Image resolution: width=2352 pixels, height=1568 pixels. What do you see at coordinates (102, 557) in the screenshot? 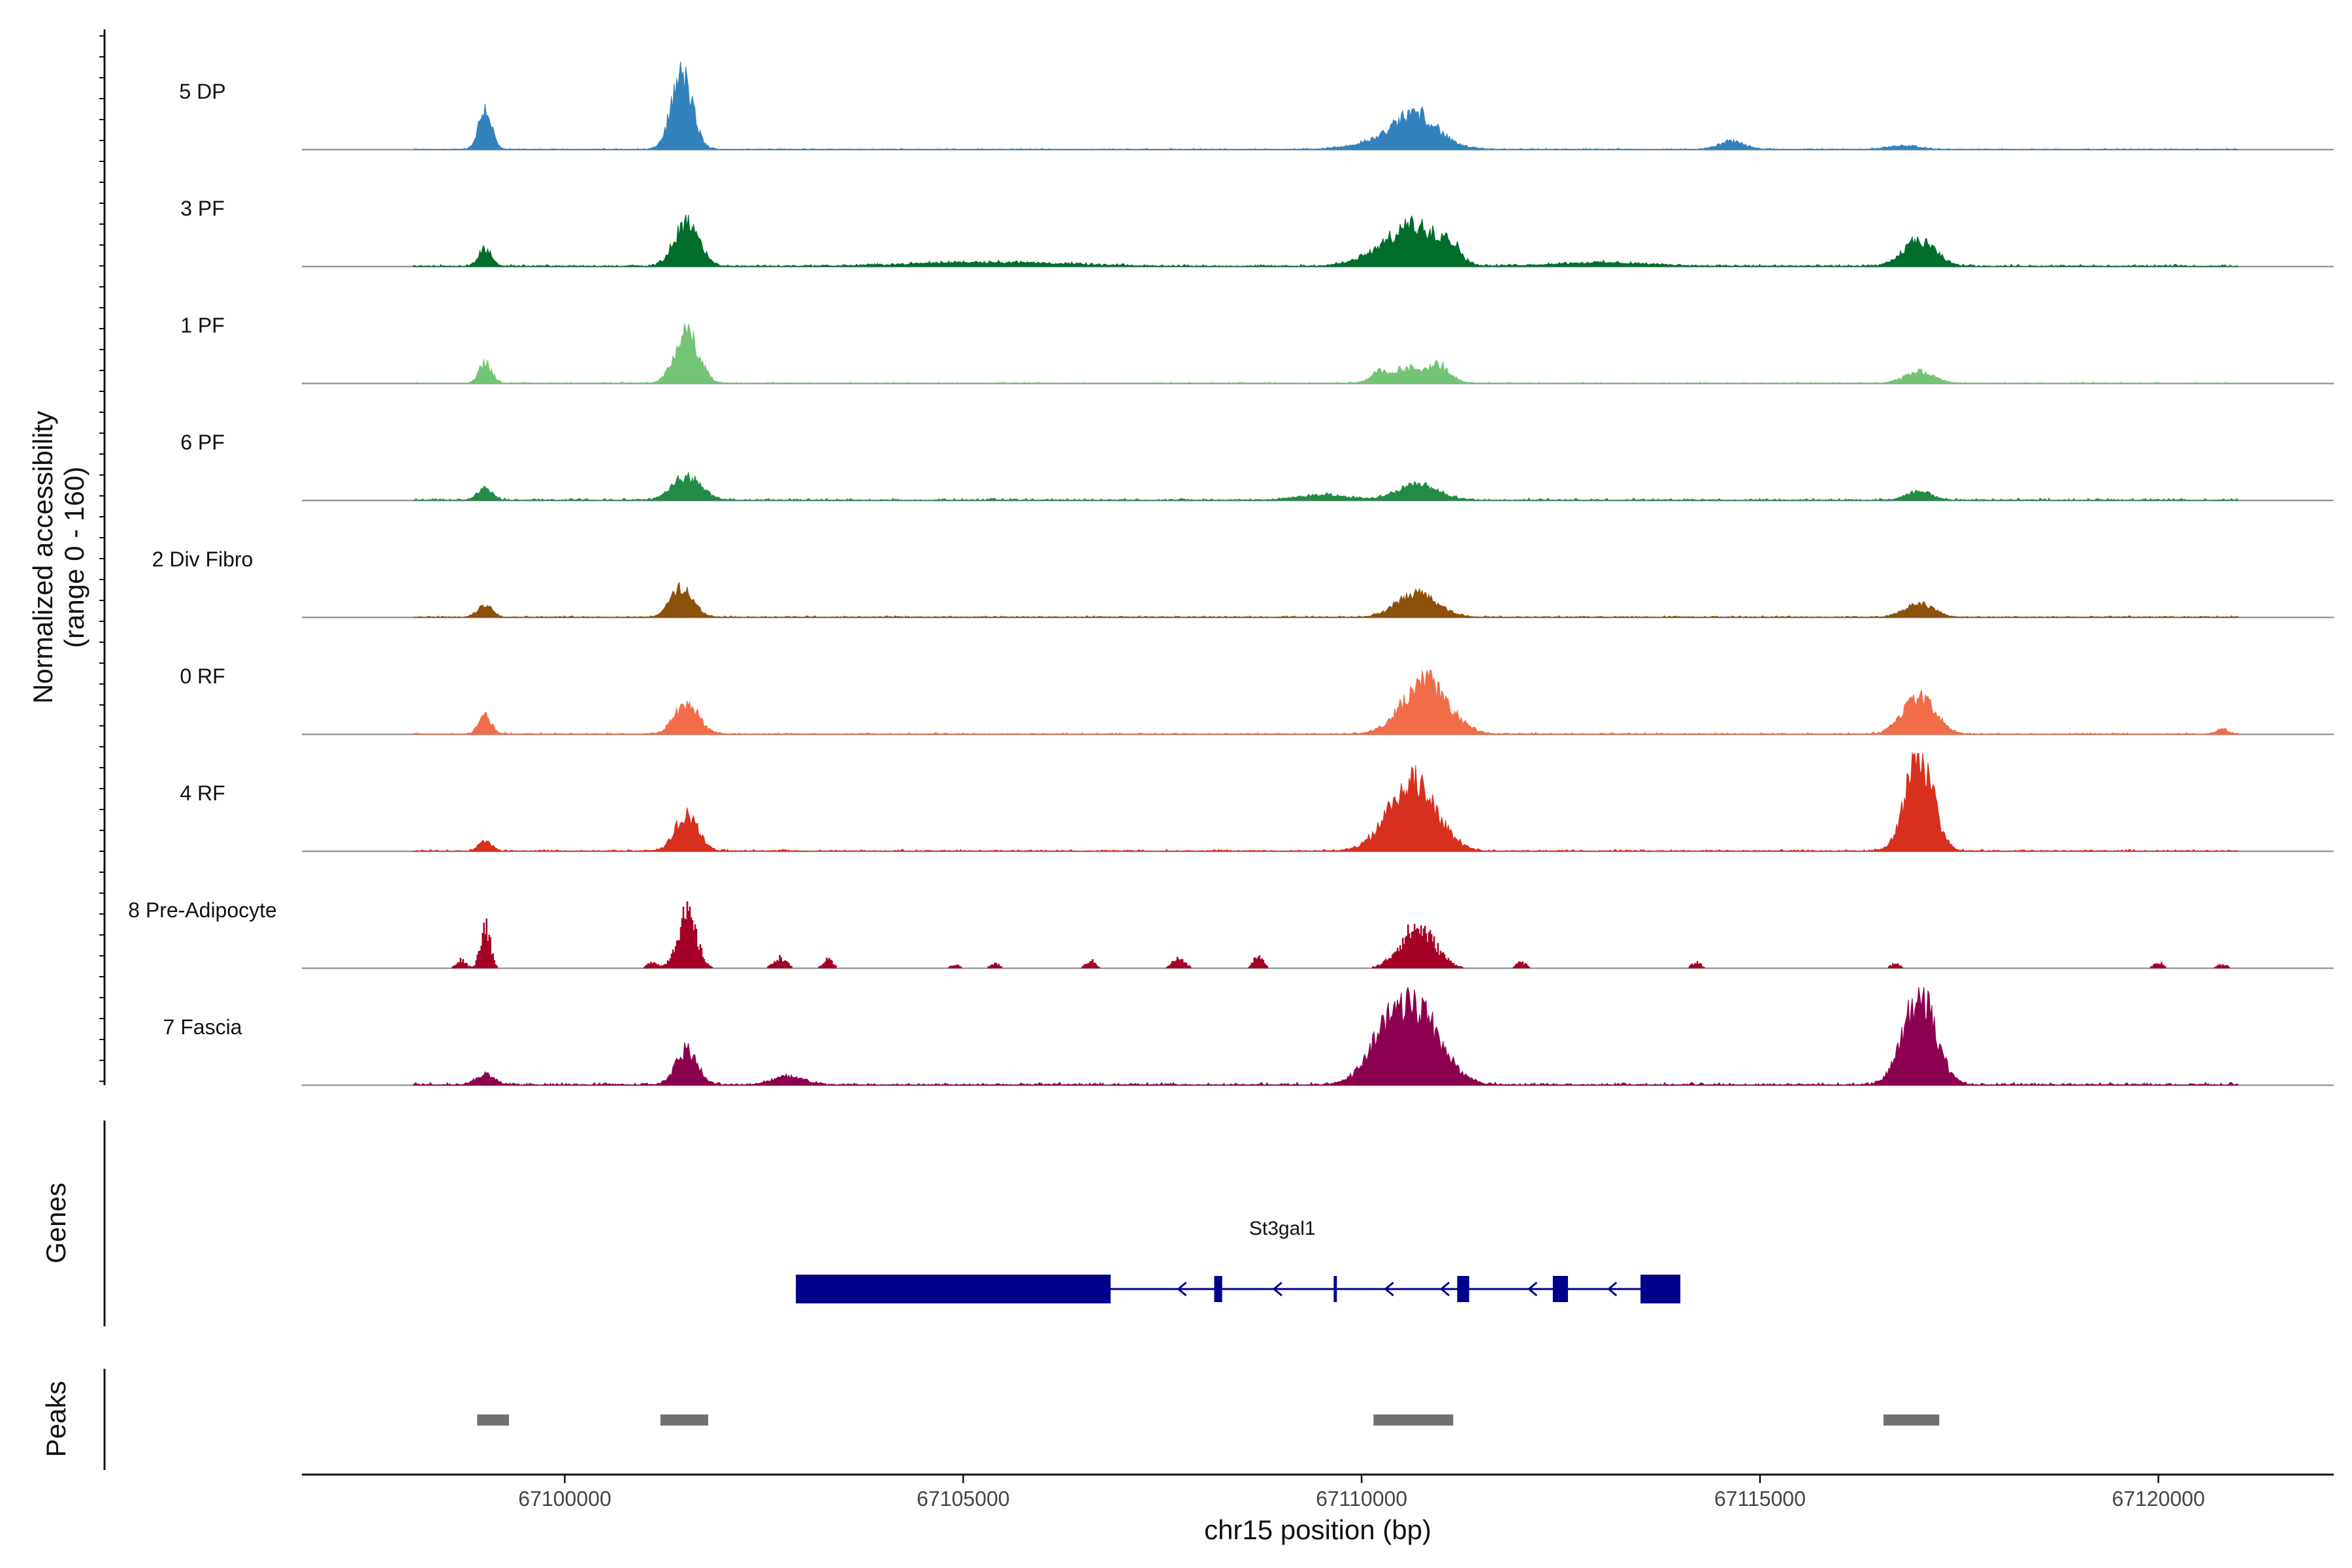
I see `coverage-y-axis` at bounding box center [102, 557].